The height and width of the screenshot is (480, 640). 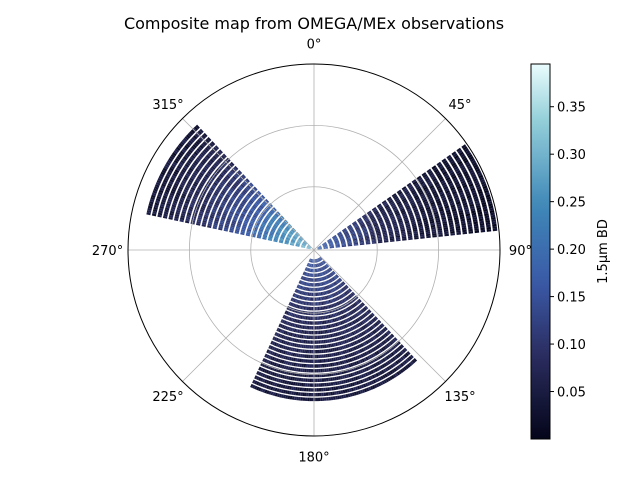 I want to click on colorbar-label: 1.5µm BD, so click(x=603, y=251).